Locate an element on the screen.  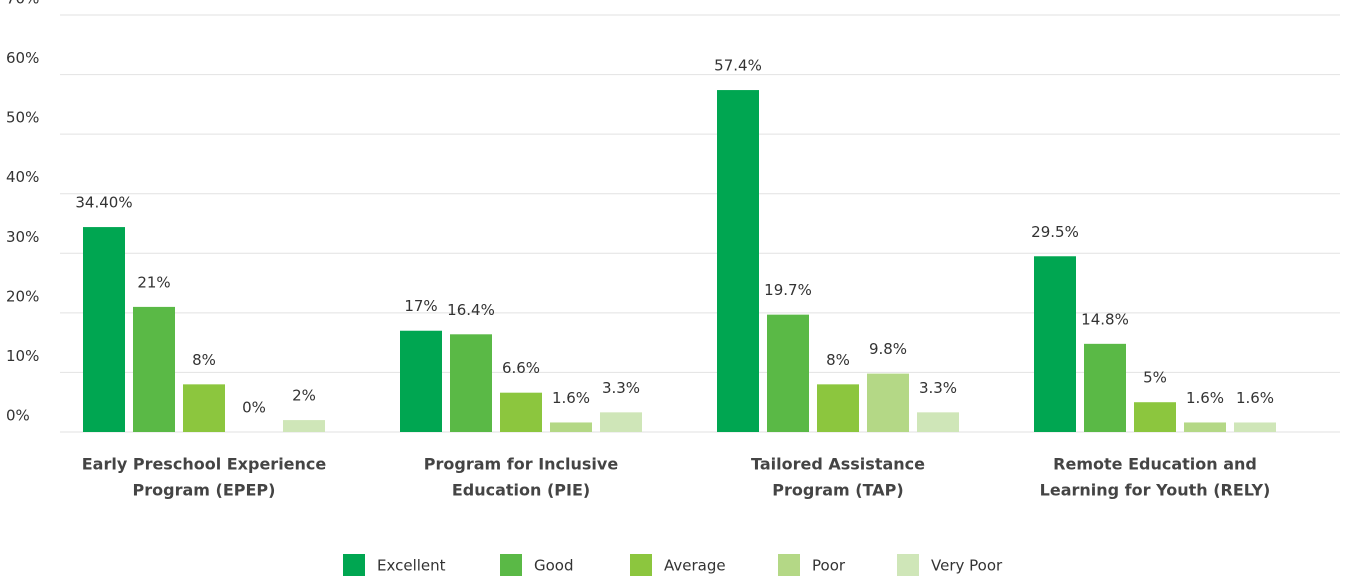
y-tick-label: 70% is located at coordinates (22, 4).